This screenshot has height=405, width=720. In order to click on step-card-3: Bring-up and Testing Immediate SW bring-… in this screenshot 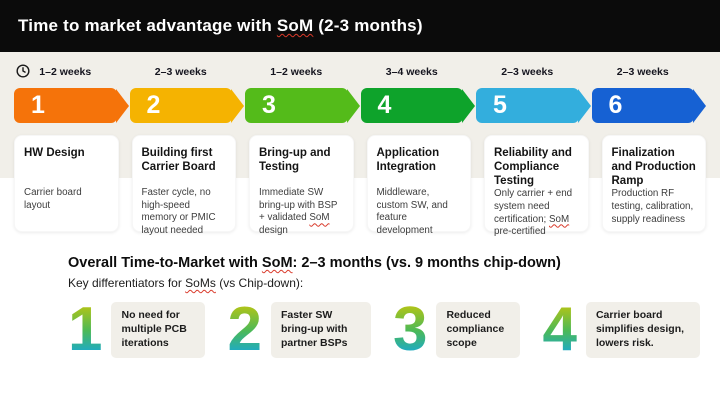, I will do `click(301, 185)`.